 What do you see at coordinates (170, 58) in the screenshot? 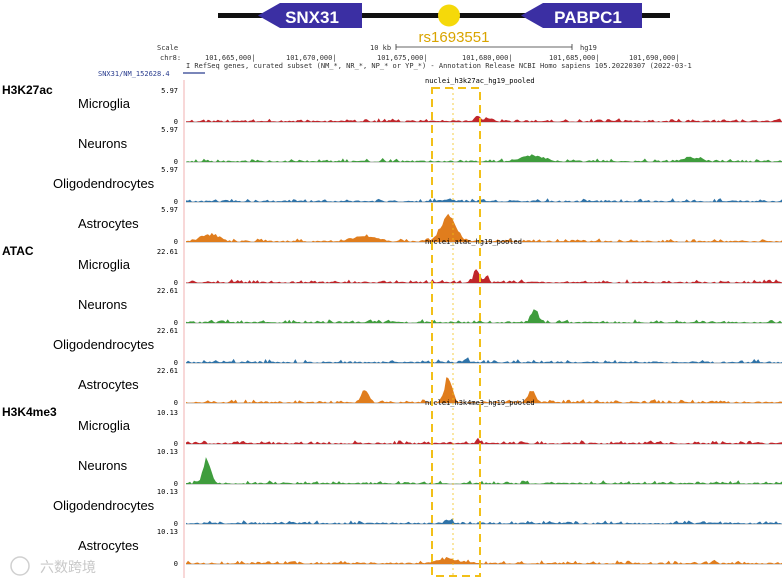
I see `chrom-label: chr8:` at bounding box center [170, 58].